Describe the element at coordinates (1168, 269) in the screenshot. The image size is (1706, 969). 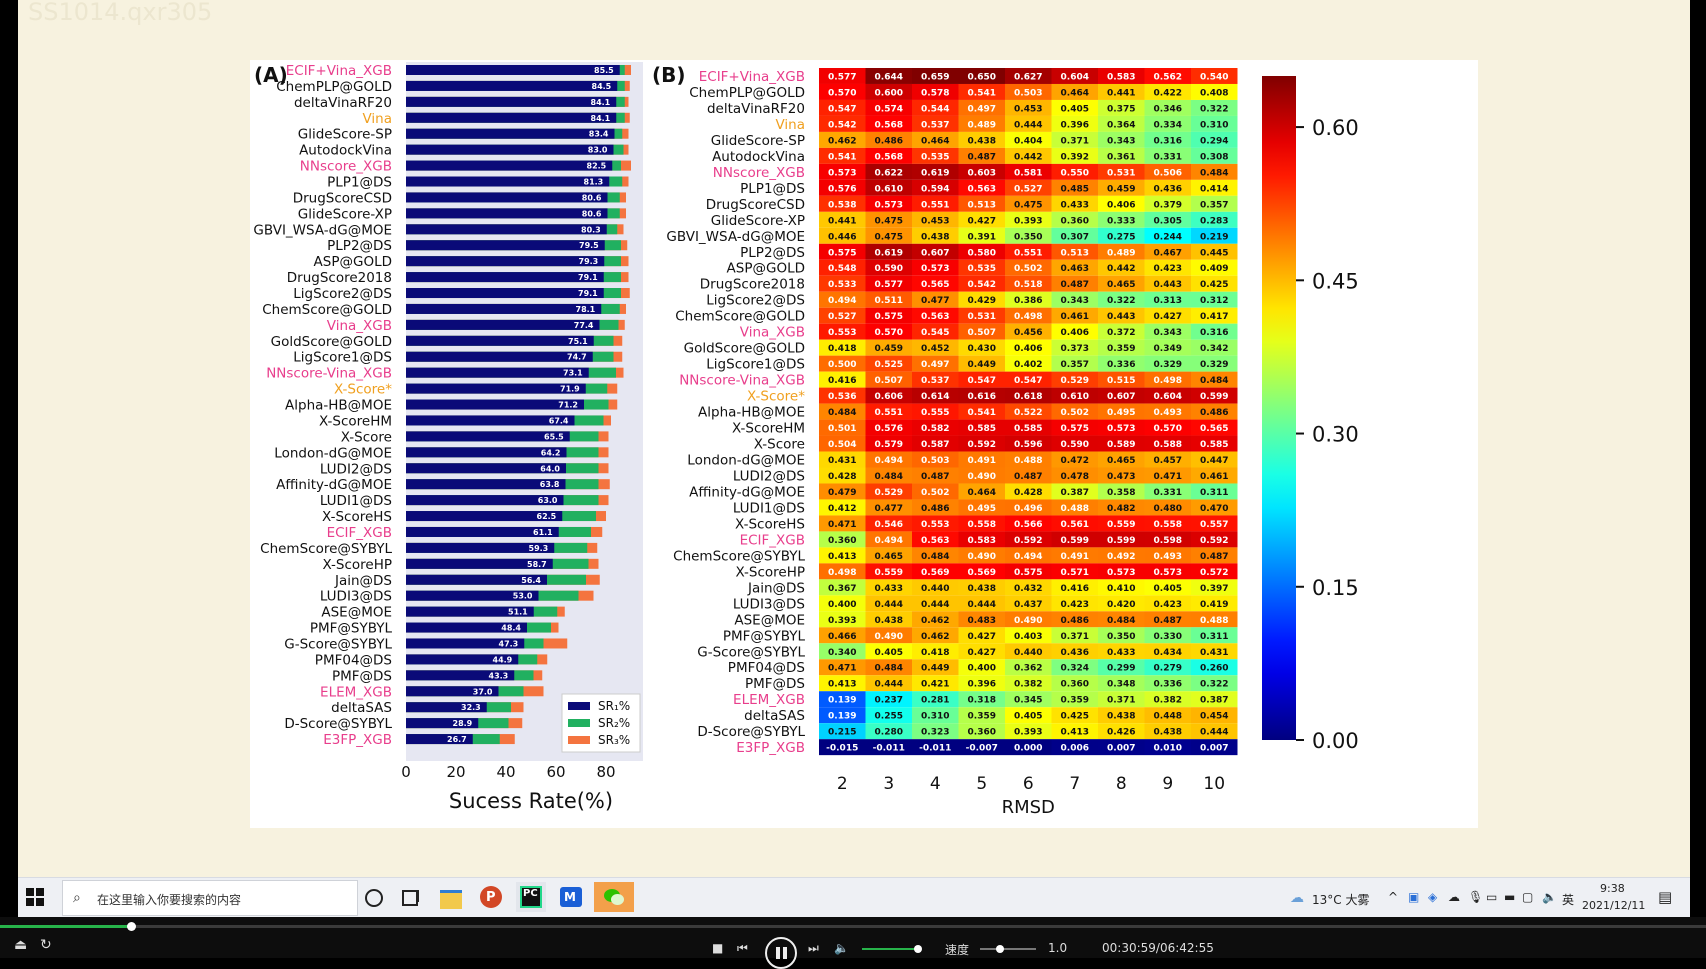
I see `heatmap-cell-value: 0.423` at that location.